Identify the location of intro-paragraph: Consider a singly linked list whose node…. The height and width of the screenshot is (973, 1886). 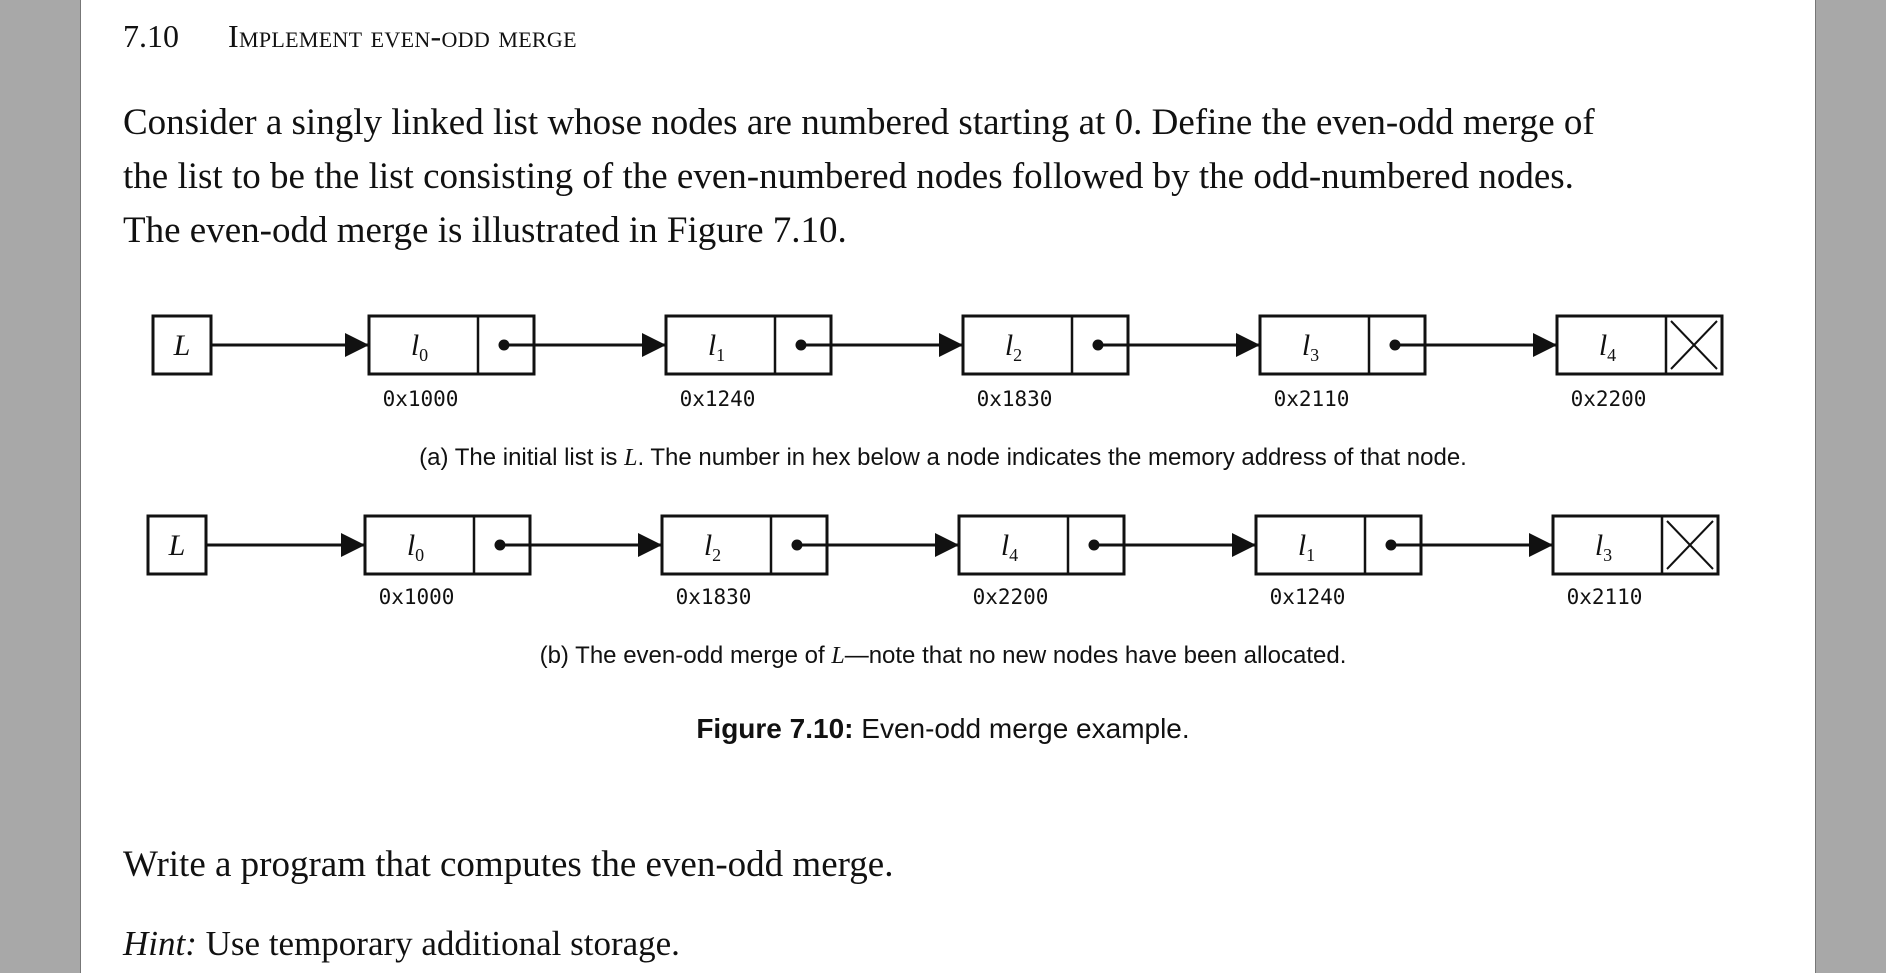
(953, 177).